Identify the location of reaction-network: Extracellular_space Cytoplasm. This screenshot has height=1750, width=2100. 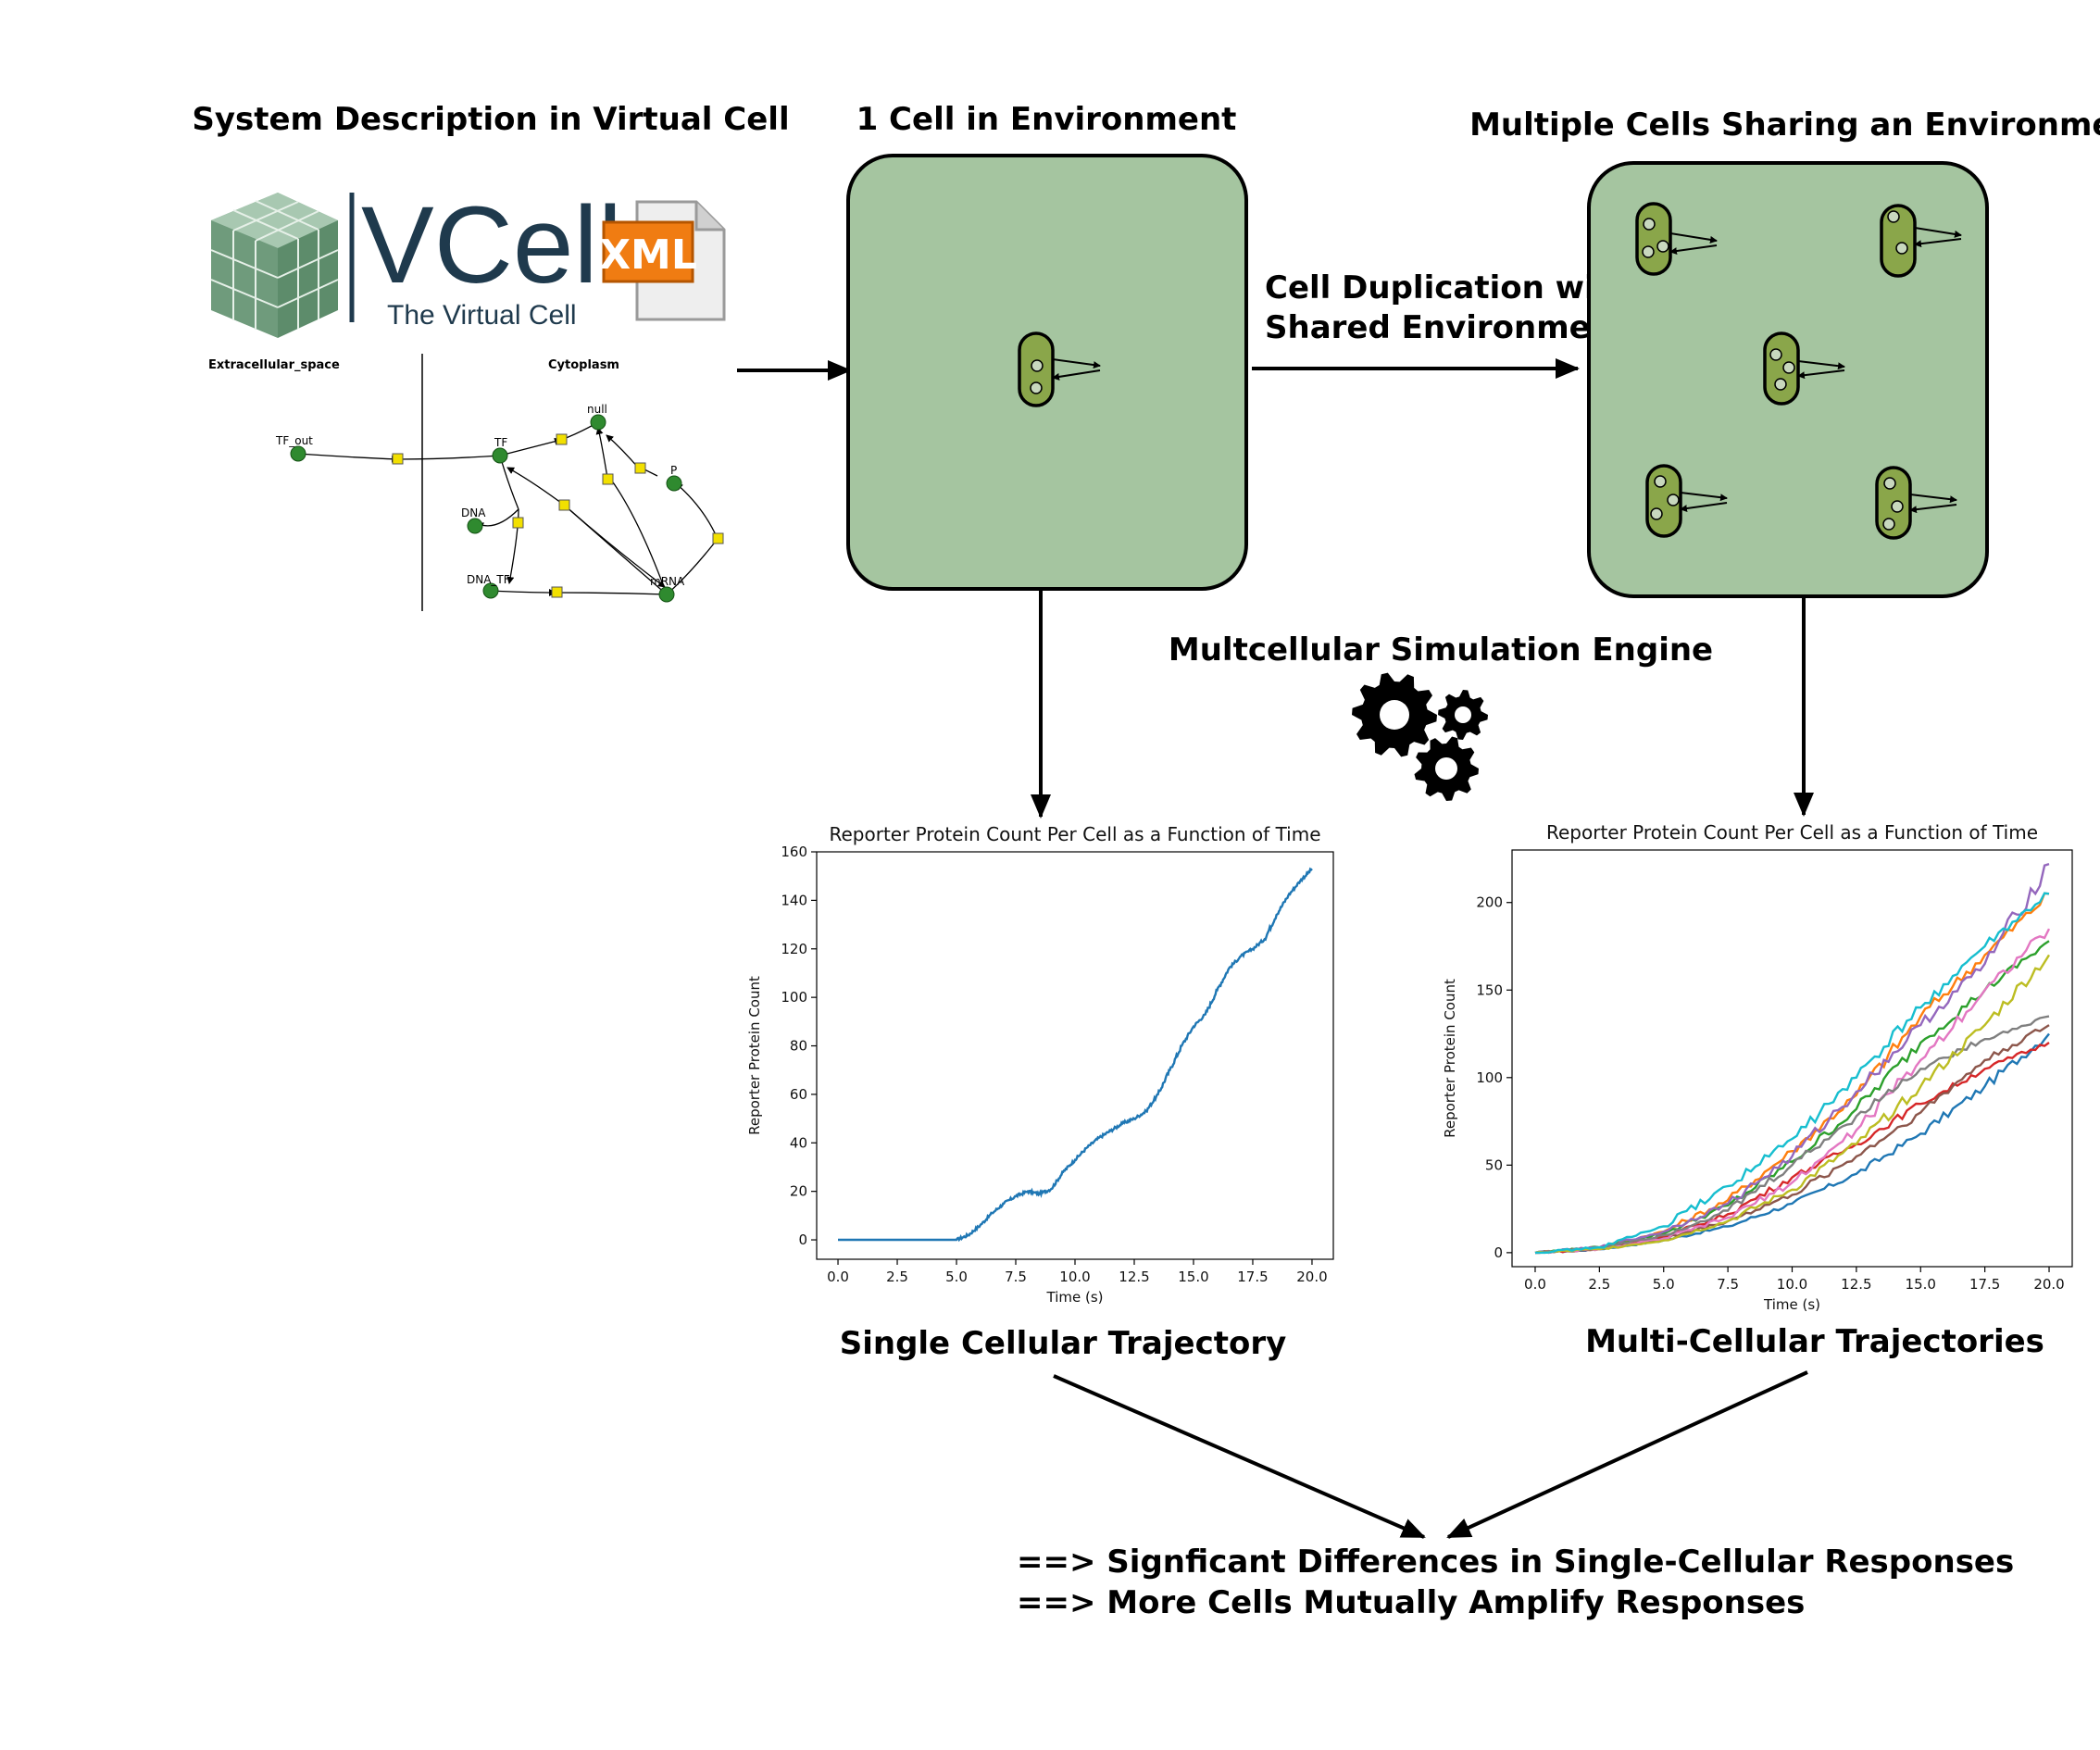
(466, 482).